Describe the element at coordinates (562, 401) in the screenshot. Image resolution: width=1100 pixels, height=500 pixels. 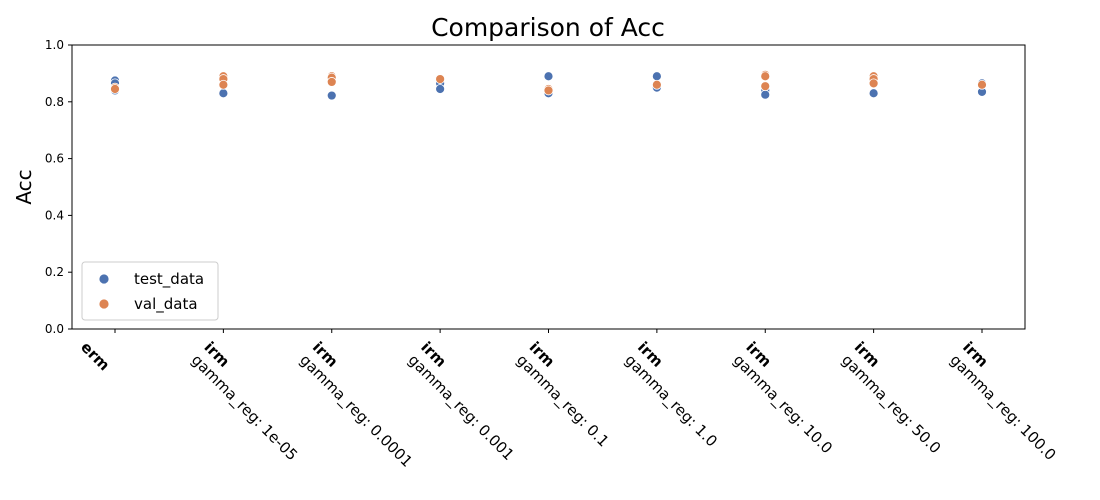
I see `x-tick-param: gamma_reg: 0.1` at that location.